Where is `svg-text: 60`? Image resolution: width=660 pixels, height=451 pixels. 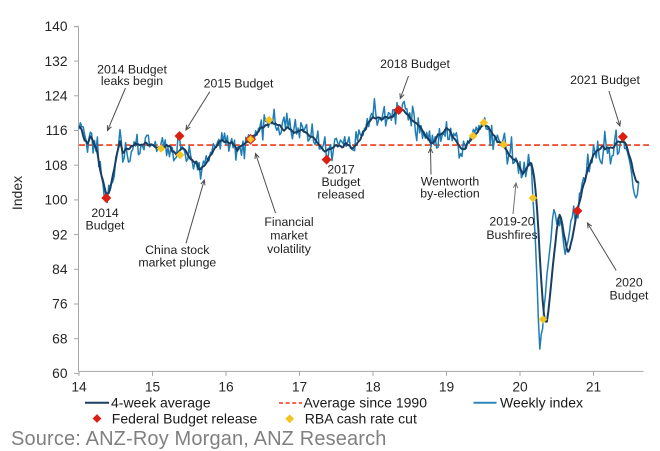 svg-text: 60 is located at coordinates (60, 373).